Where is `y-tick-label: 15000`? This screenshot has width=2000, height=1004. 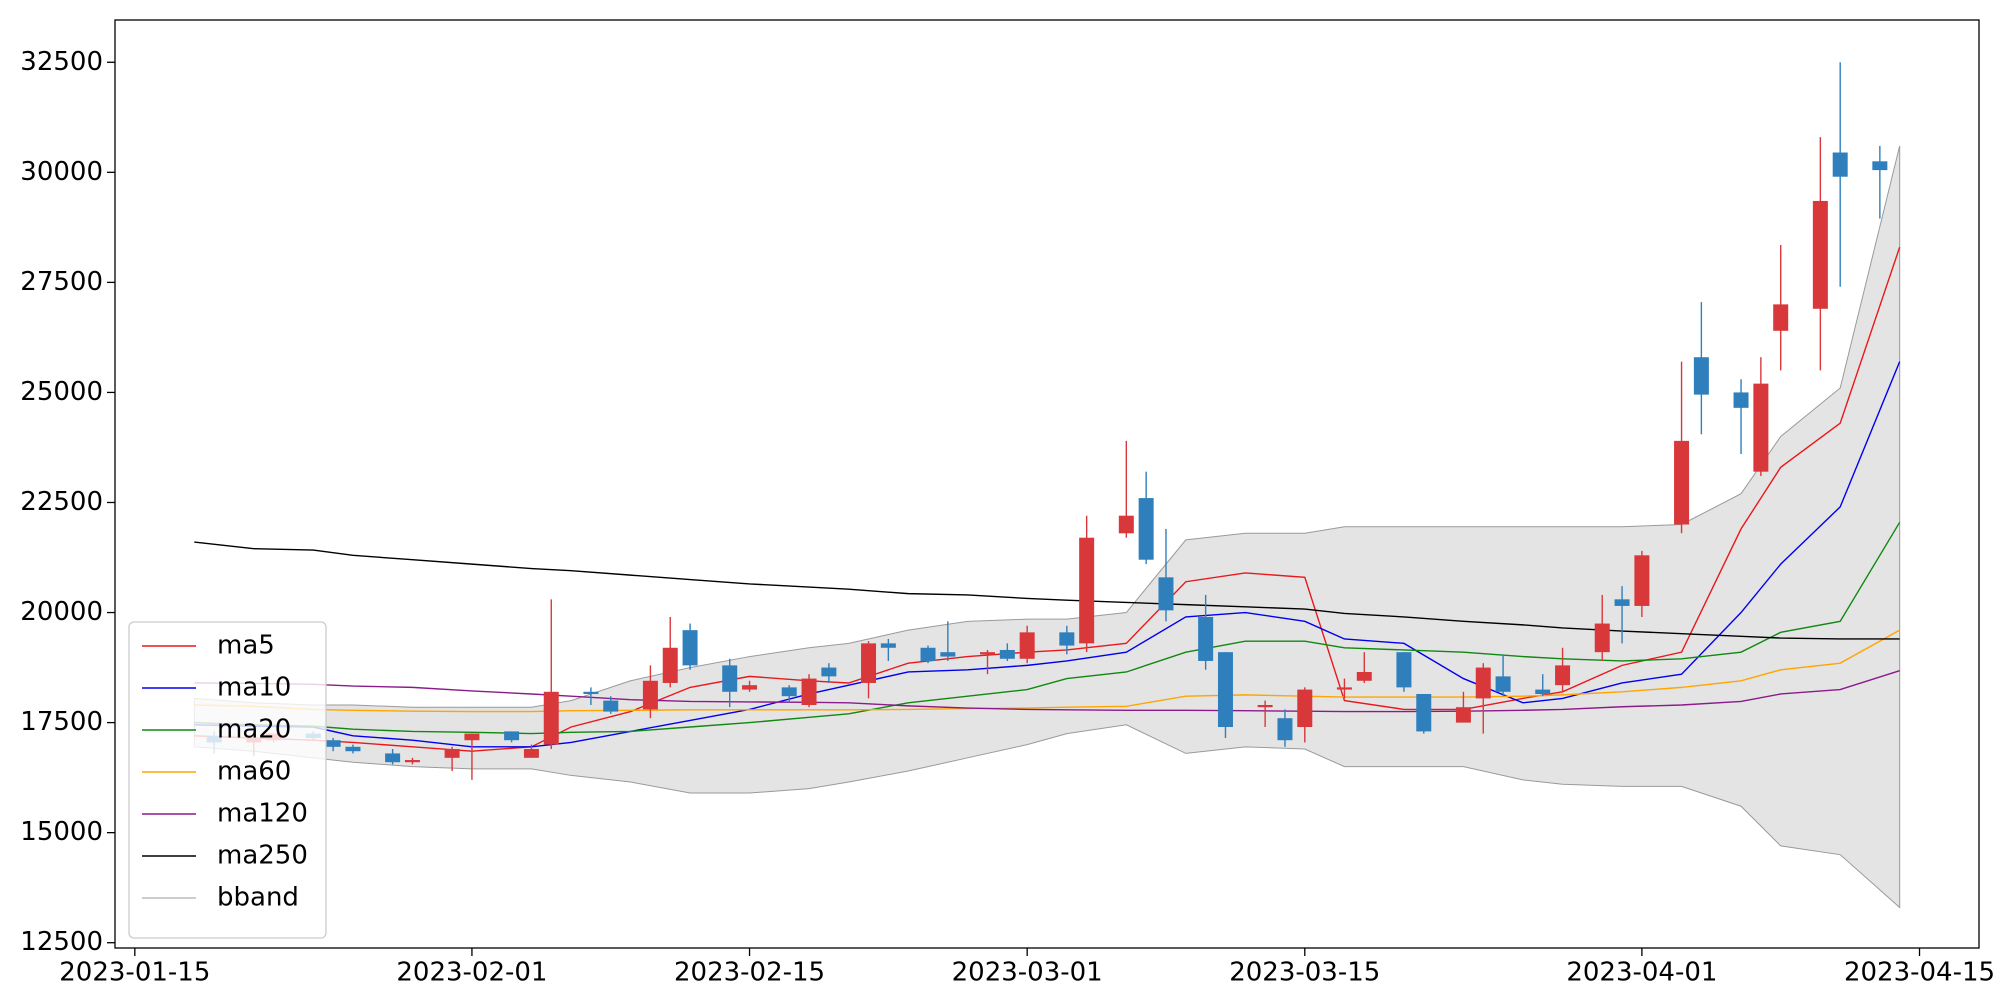 y-tick-label: 15000 is located at coordinates (61, 832).